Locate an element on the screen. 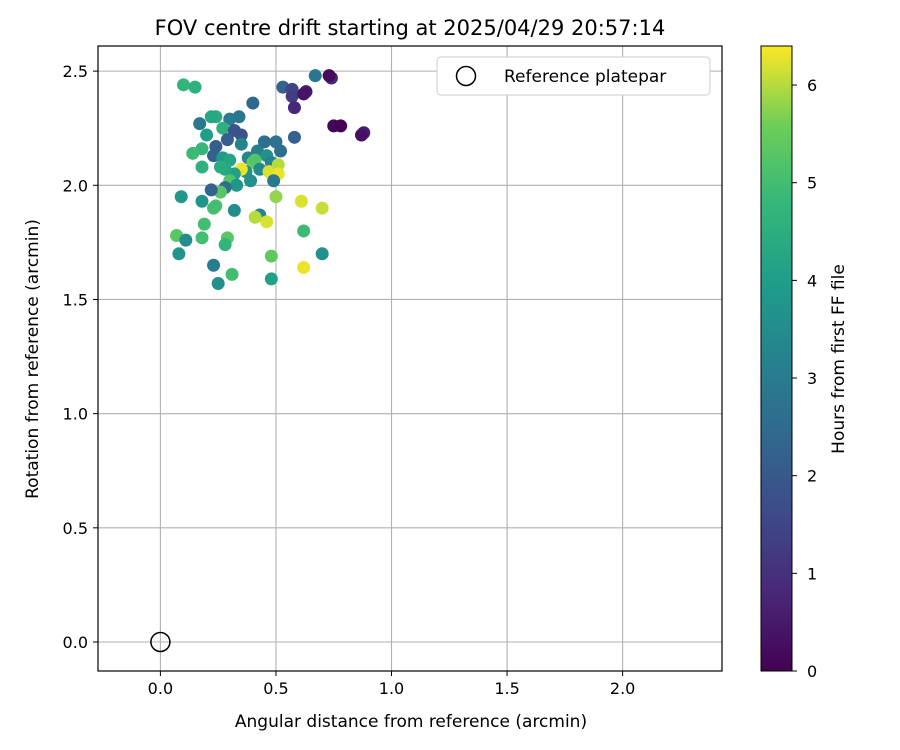  legend: Reference platepar is located at coordinates (573, 76).